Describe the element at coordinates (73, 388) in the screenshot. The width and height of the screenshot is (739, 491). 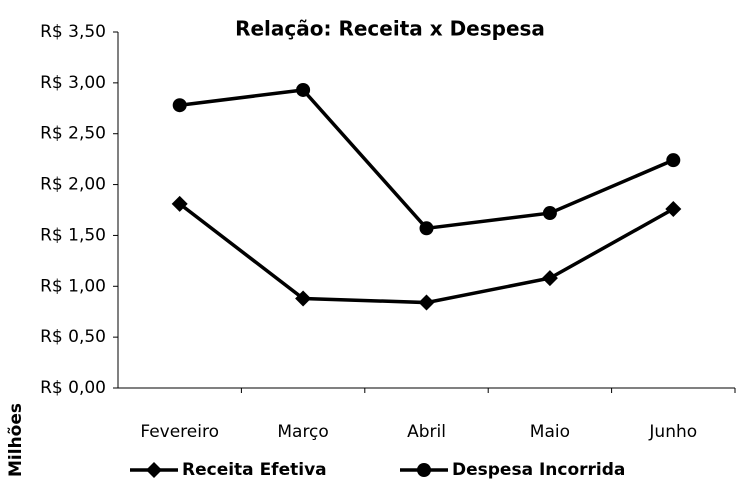
I see `y-tick-label: R$ 0,00` at that location.